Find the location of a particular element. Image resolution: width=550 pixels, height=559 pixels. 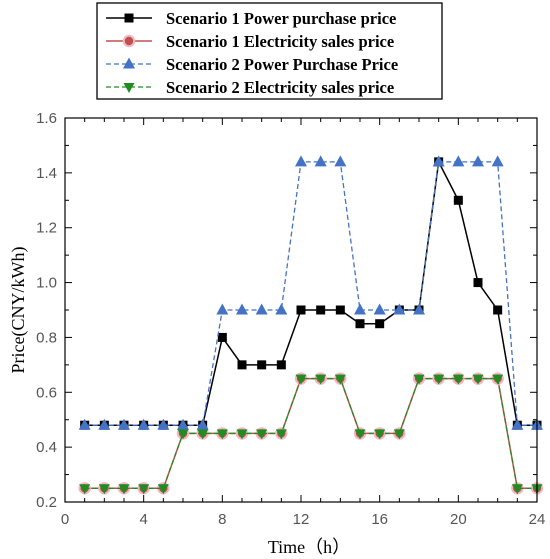

x-tick-label: 24 is located at coordinates (537, 519).